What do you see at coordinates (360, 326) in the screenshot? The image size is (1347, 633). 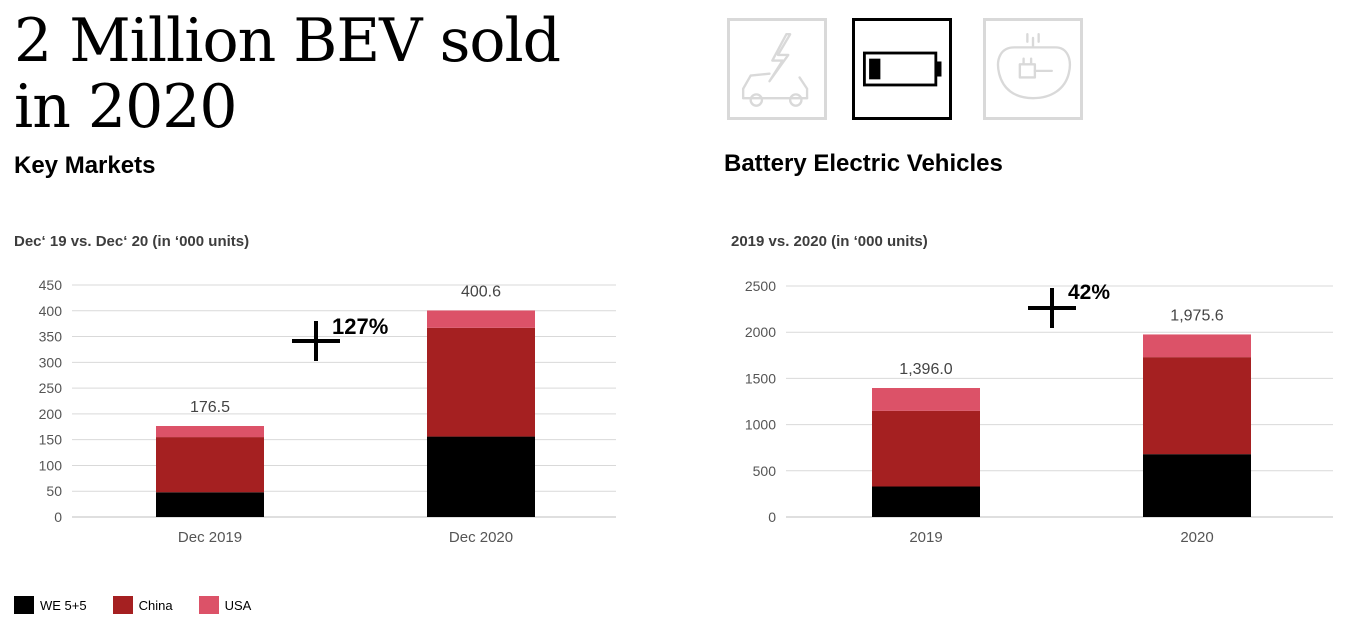 I see `km-growth-label: 127%` at bounding box center [360, 326].